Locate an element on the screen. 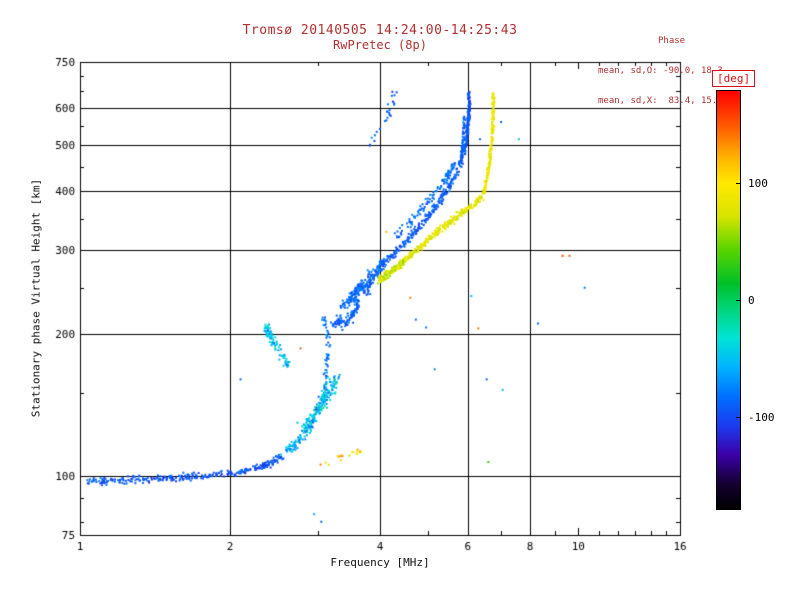 The image size is (800, 600). colorbar-tick-label: -100 is located at coordinates (761, 417).